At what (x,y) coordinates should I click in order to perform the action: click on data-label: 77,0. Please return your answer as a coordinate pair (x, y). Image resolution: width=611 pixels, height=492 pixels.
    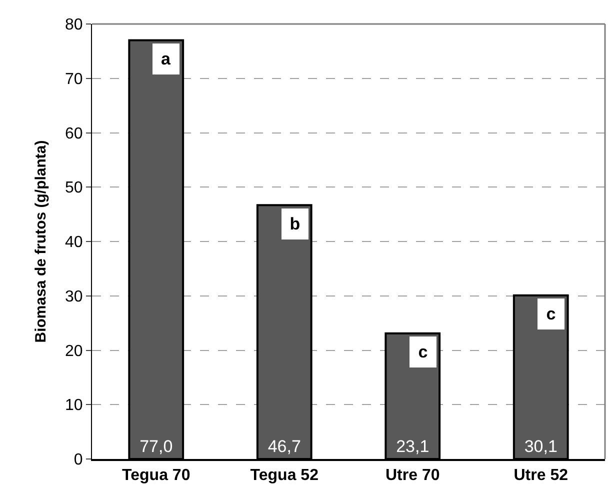
    Looking at the image, I should click on (156, 446).